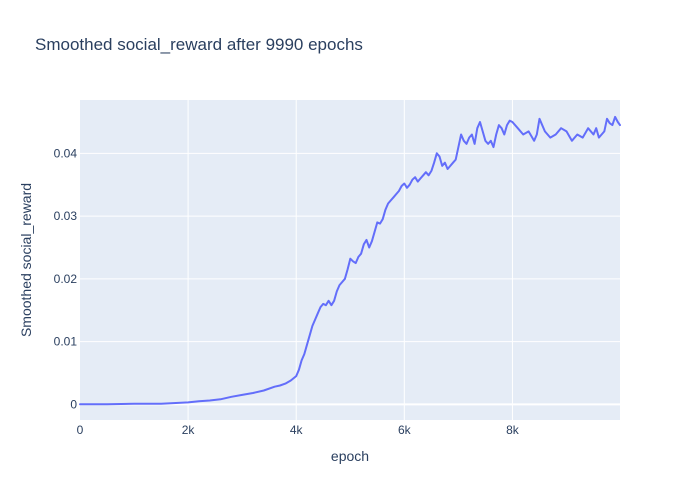 The width and height of the screenshot is (700, 500). I want to click on y-tick-label: 0, so click(73, 404).